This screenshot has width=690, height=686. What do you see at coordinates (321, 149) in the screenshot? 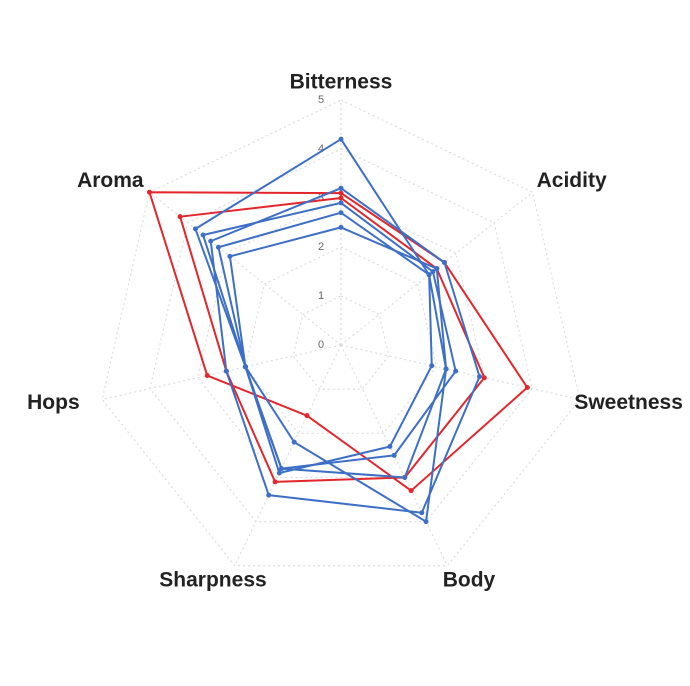
I see `tick-label: 4` at bounding box center [321, 149].